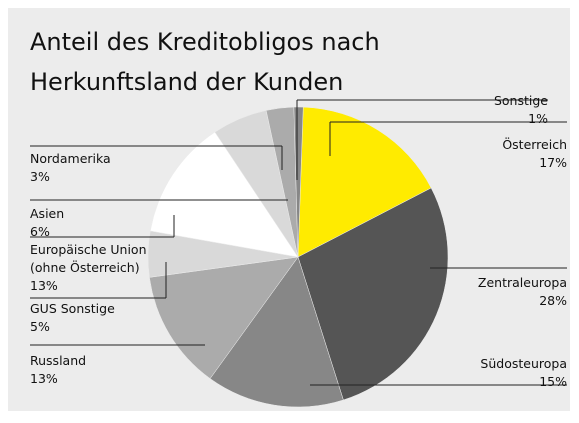 The width and height of the screenshot is (579, 423). What do you see at coordinates (523, 363) in the screenshot?
I see `category-name: Südosteuropa` at bounding box center [523, 363].